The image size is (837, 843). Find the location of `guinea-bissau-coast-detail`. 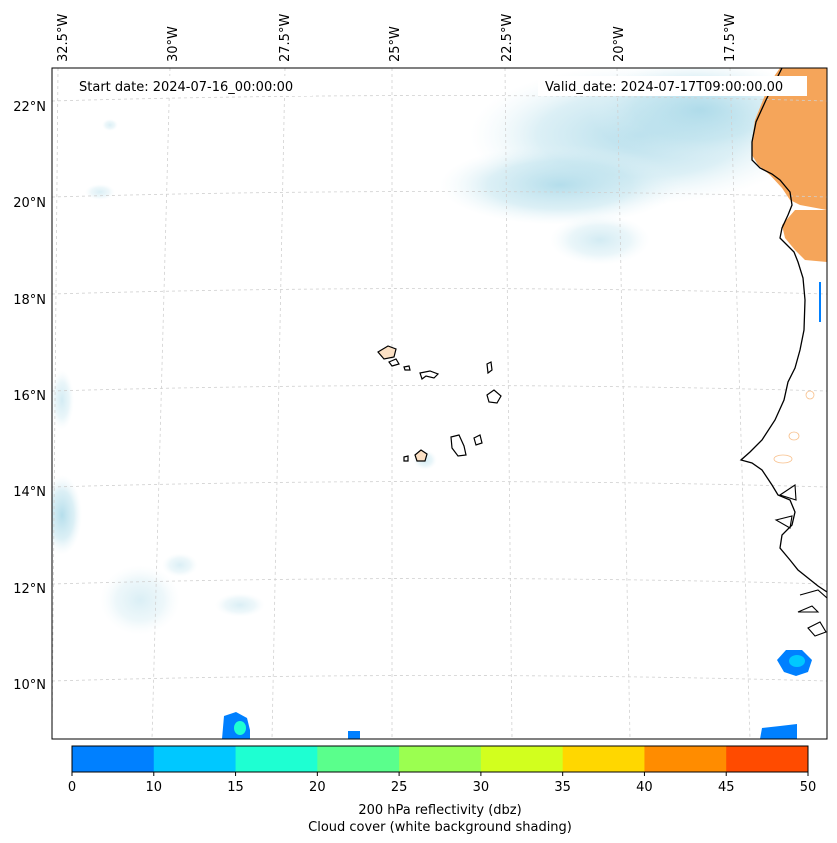

guinea-bissau-coast-detail is located at coordinates (800, 560).